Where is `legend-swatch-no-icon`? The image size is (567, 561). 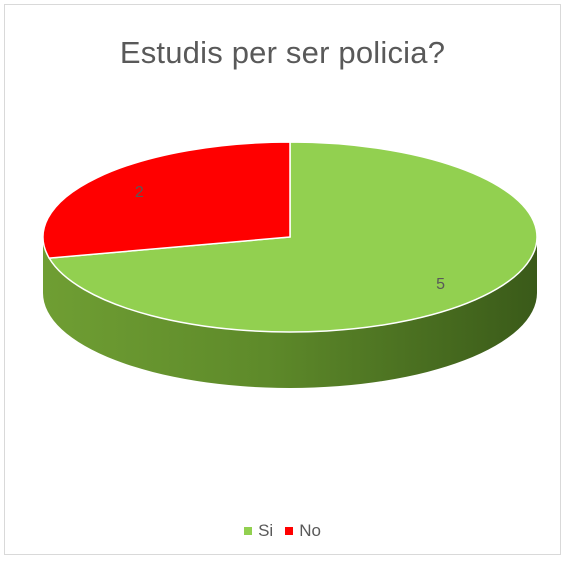 legend-swatch-no-icon is located at coordinates (289, 531).